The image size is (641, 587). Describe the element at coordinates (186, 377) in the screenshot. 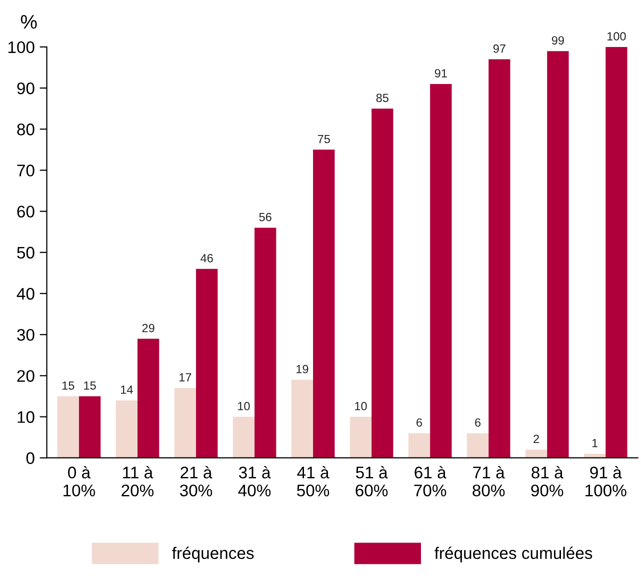

I see `data-label: 17` at that location.